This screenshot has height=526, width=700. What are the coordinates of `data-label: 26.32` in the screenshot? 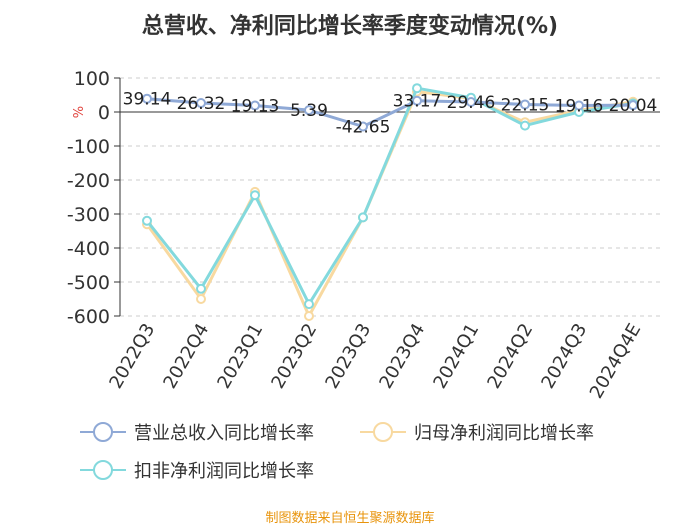 It's located at (201, 104).